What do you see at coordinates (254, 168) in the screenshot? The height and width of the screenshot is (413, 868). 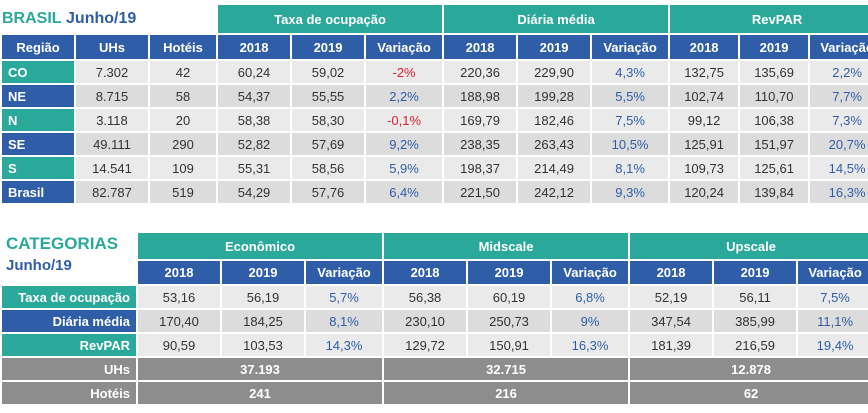 I see `to-2018-value: 55,31` at bounding box center [254, 168].